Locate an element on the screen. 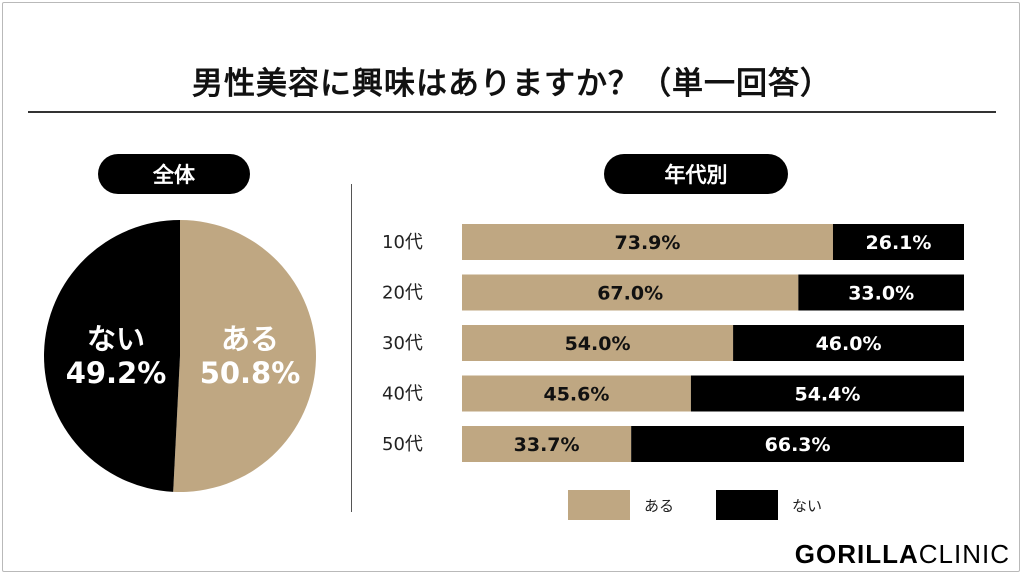 The width and height of the screenshot is (1024, 576). overall-heading: 全体 is located at coordinates (174, 174).